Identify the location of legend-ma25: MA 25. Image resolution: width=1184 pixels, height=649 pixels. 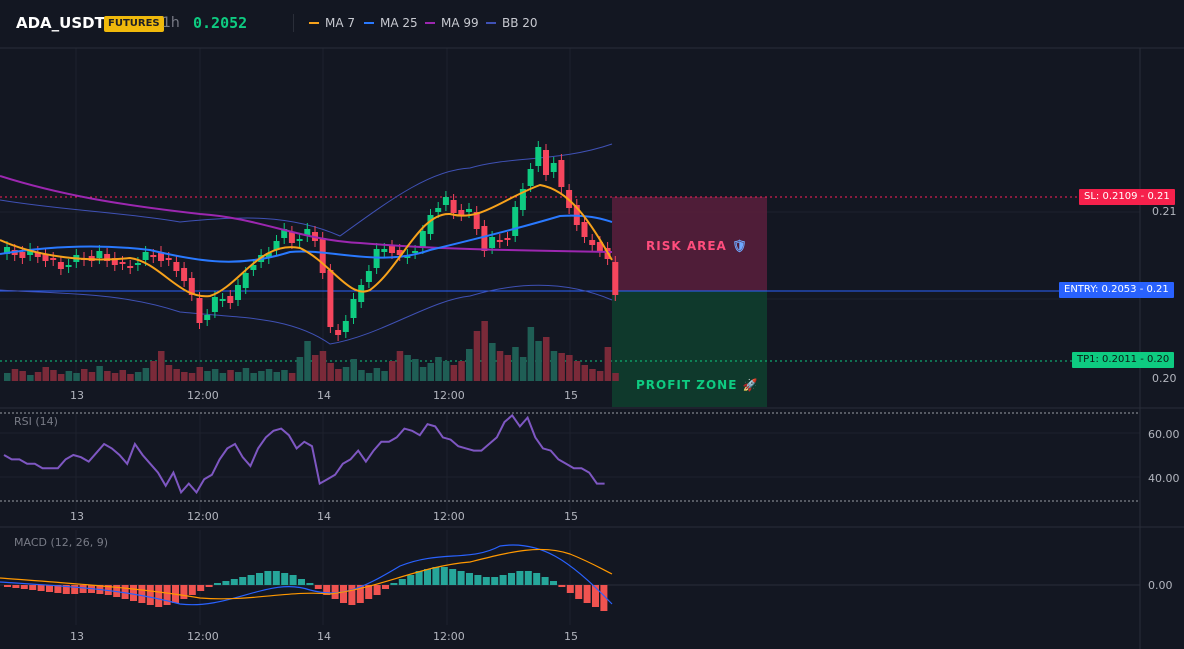
(391, 23).